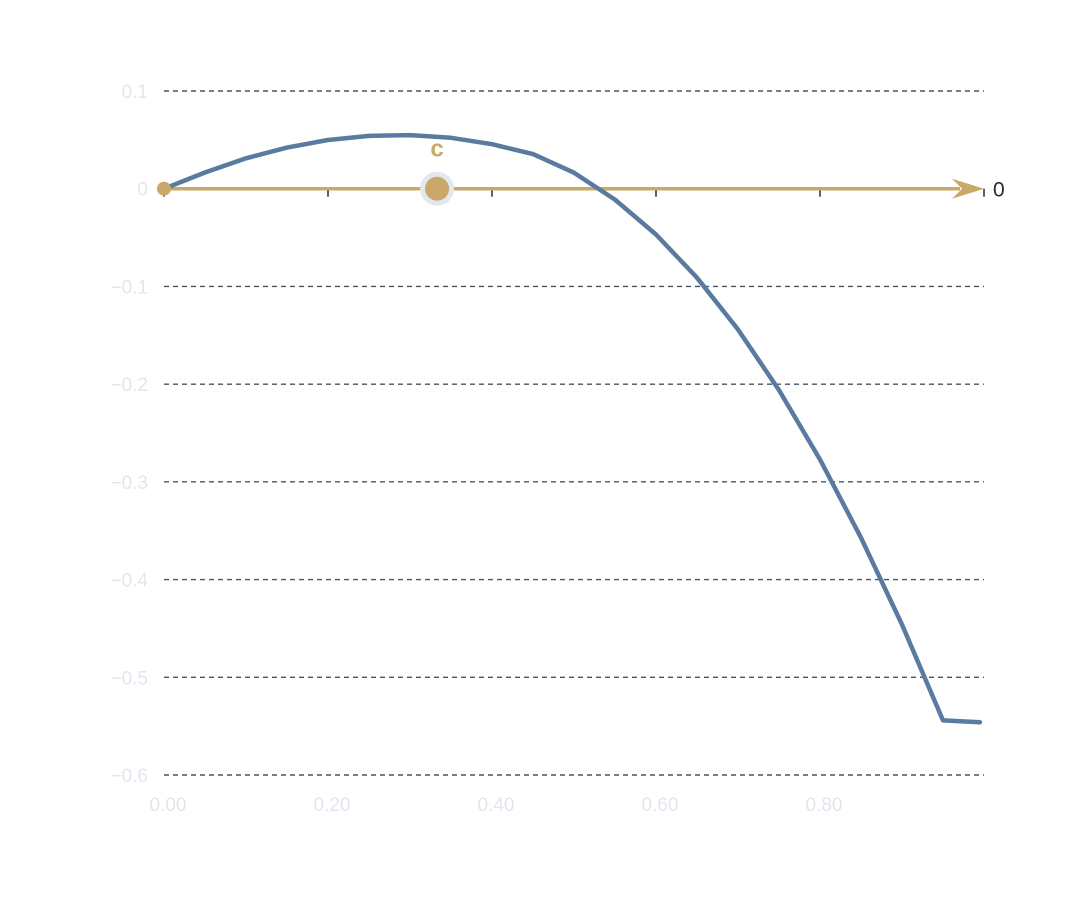 The image size is (1092, 912). I want to click on marker-point-c, so click(437, 188).